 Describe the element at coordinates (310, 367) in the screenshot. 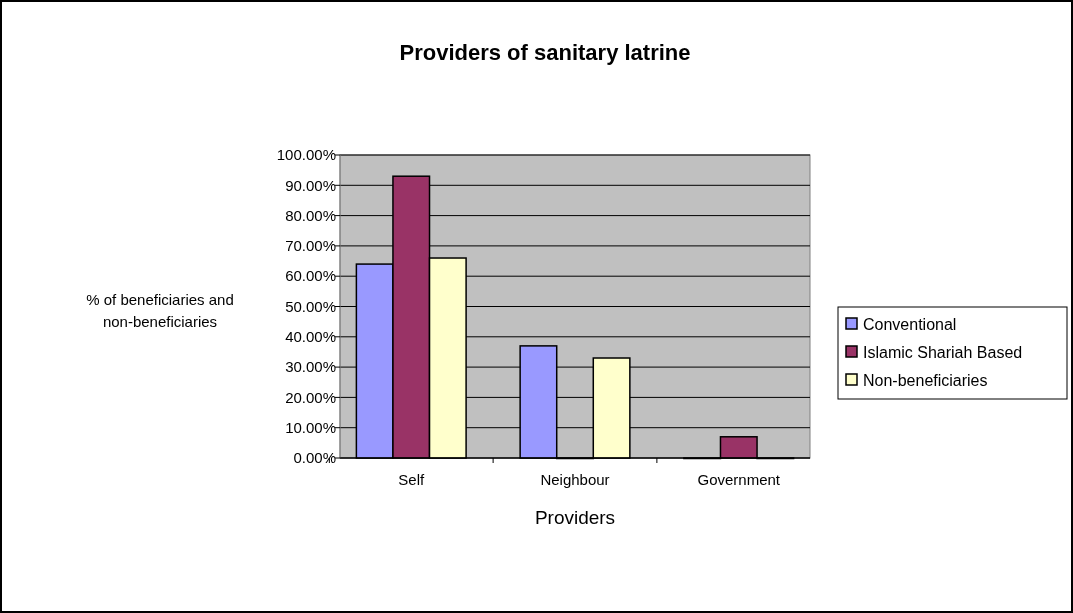

I see `y-tick-label: 30.00%` at that location.